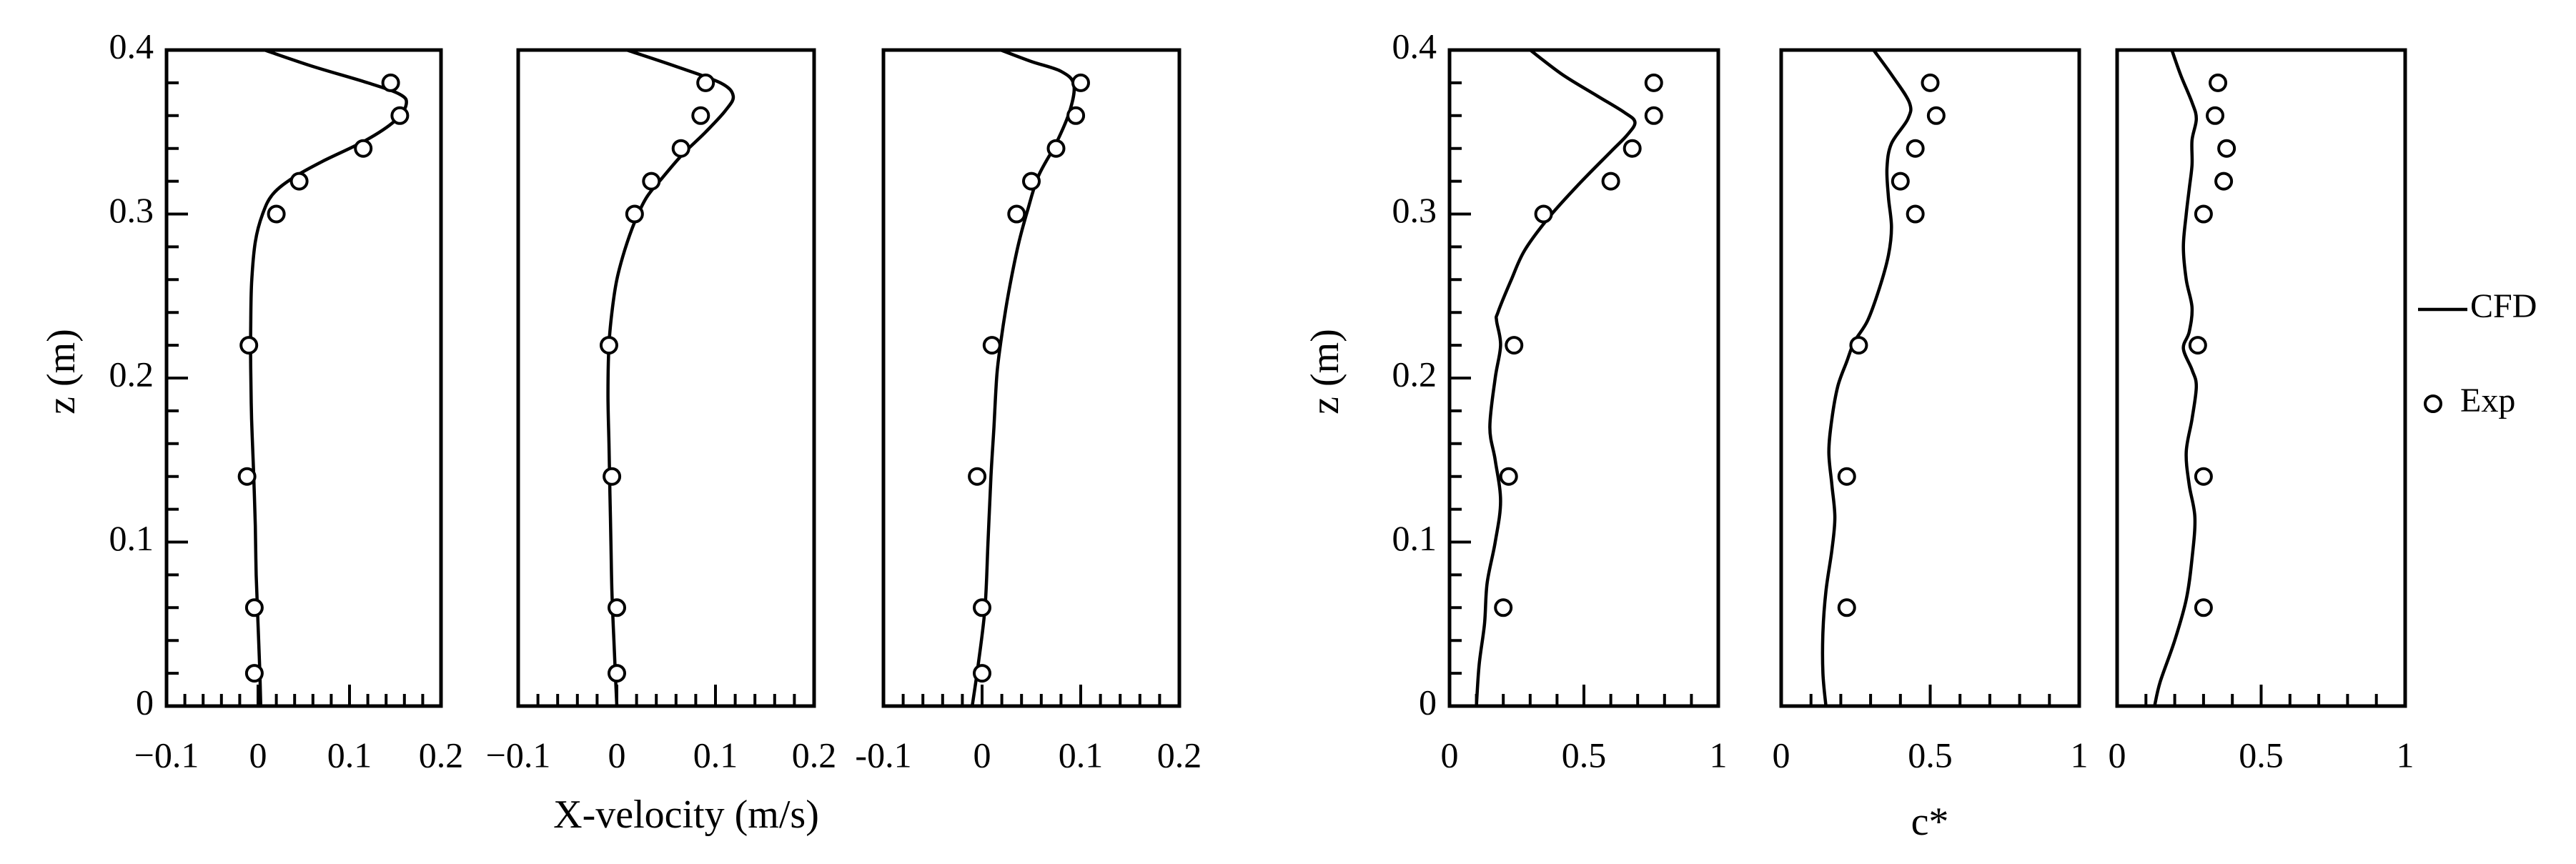 The image size is (2576, 864). Describe the element at coordinates (1931, 411) in the screenshot. I see `plot-panel-cstar-panel-2: 0 0.5 1` at that location.